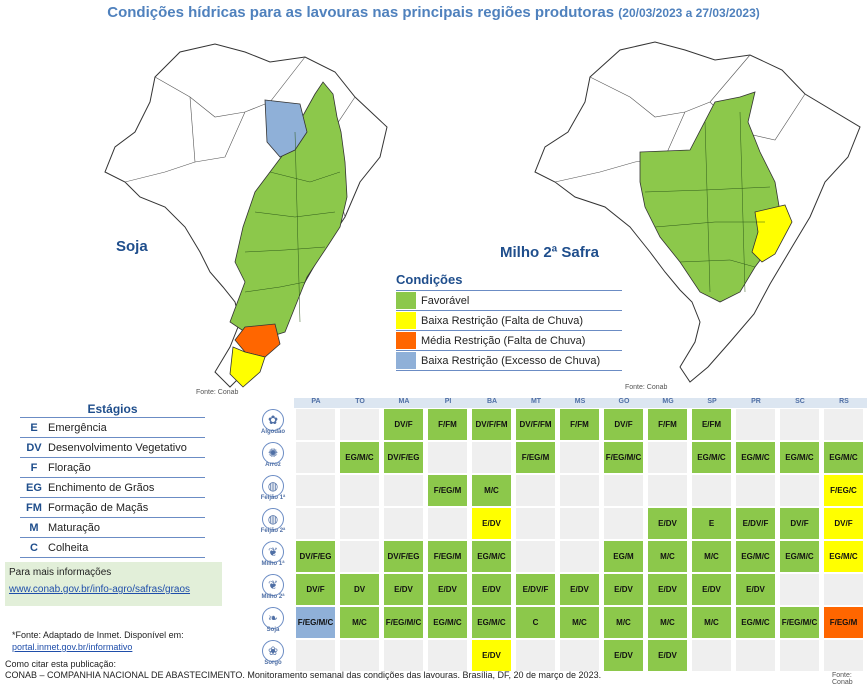  What do you see at coordinates (132, 246) in the screenshot?
I see `soja-label: Soja` at bounding box center [132, 246].